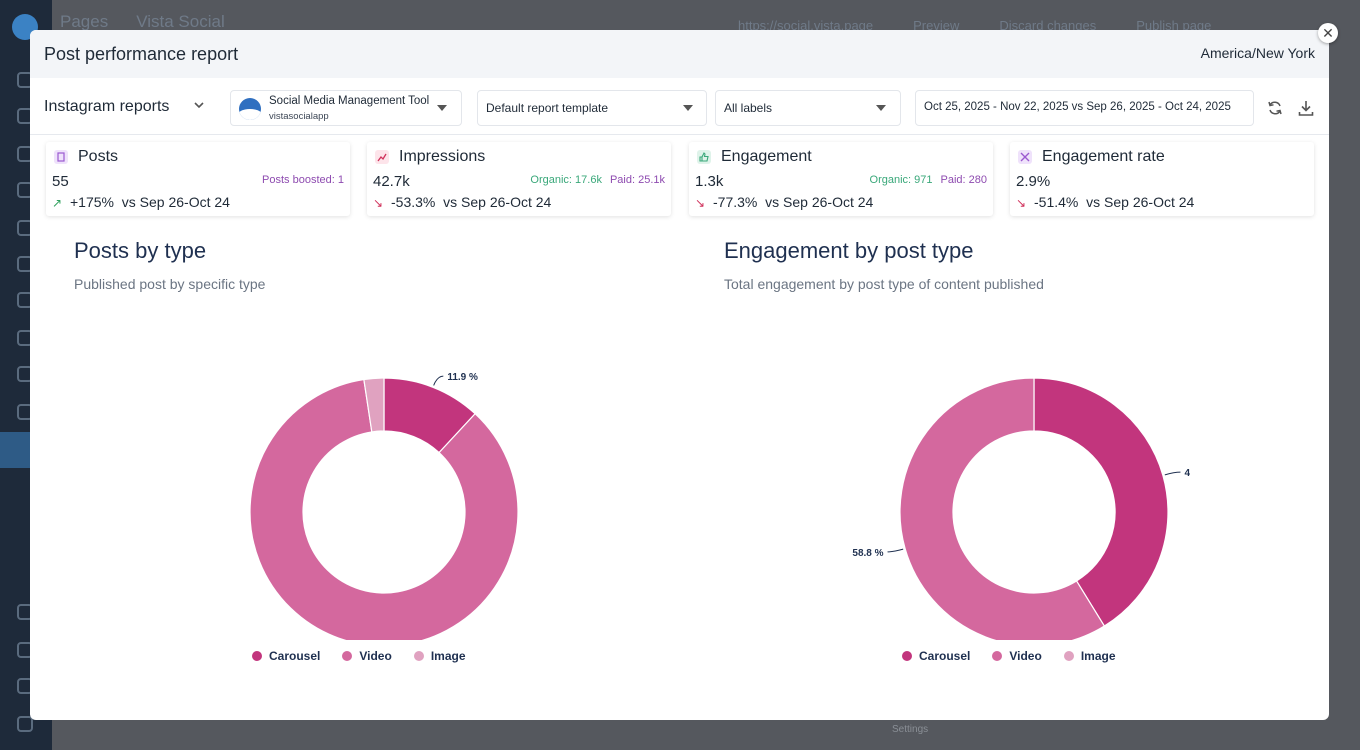 This screenshot has width=1360, height=750. I want to click on paid-value: Paid: 280, so click(963, 180).